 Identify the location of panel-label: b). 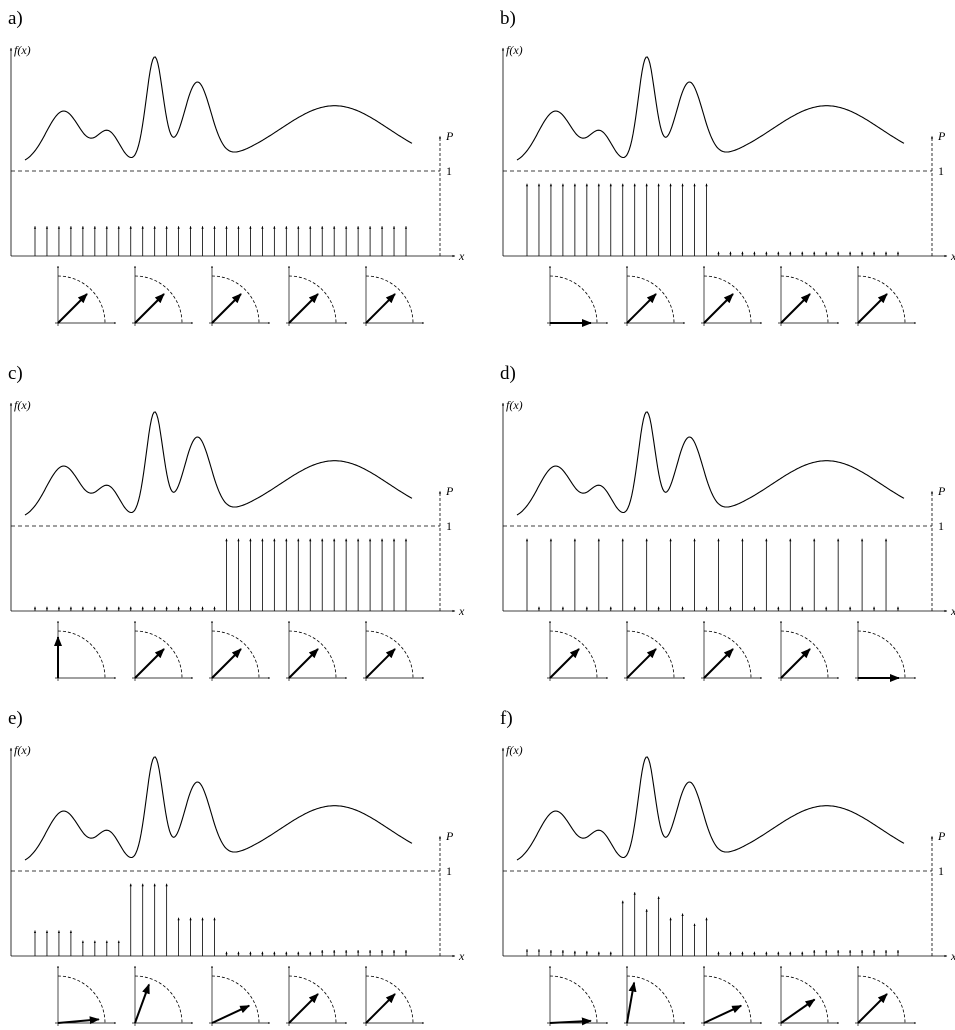
(508, 18).